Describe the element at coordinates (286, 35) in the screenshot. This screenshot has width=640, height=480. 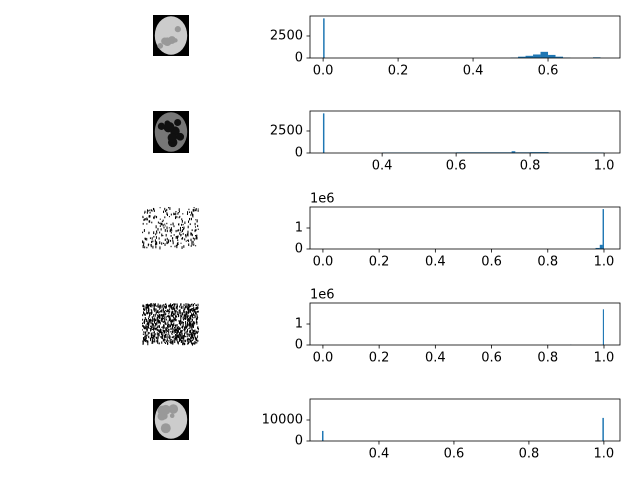
I see `y-tick-label: 2500` at that location.